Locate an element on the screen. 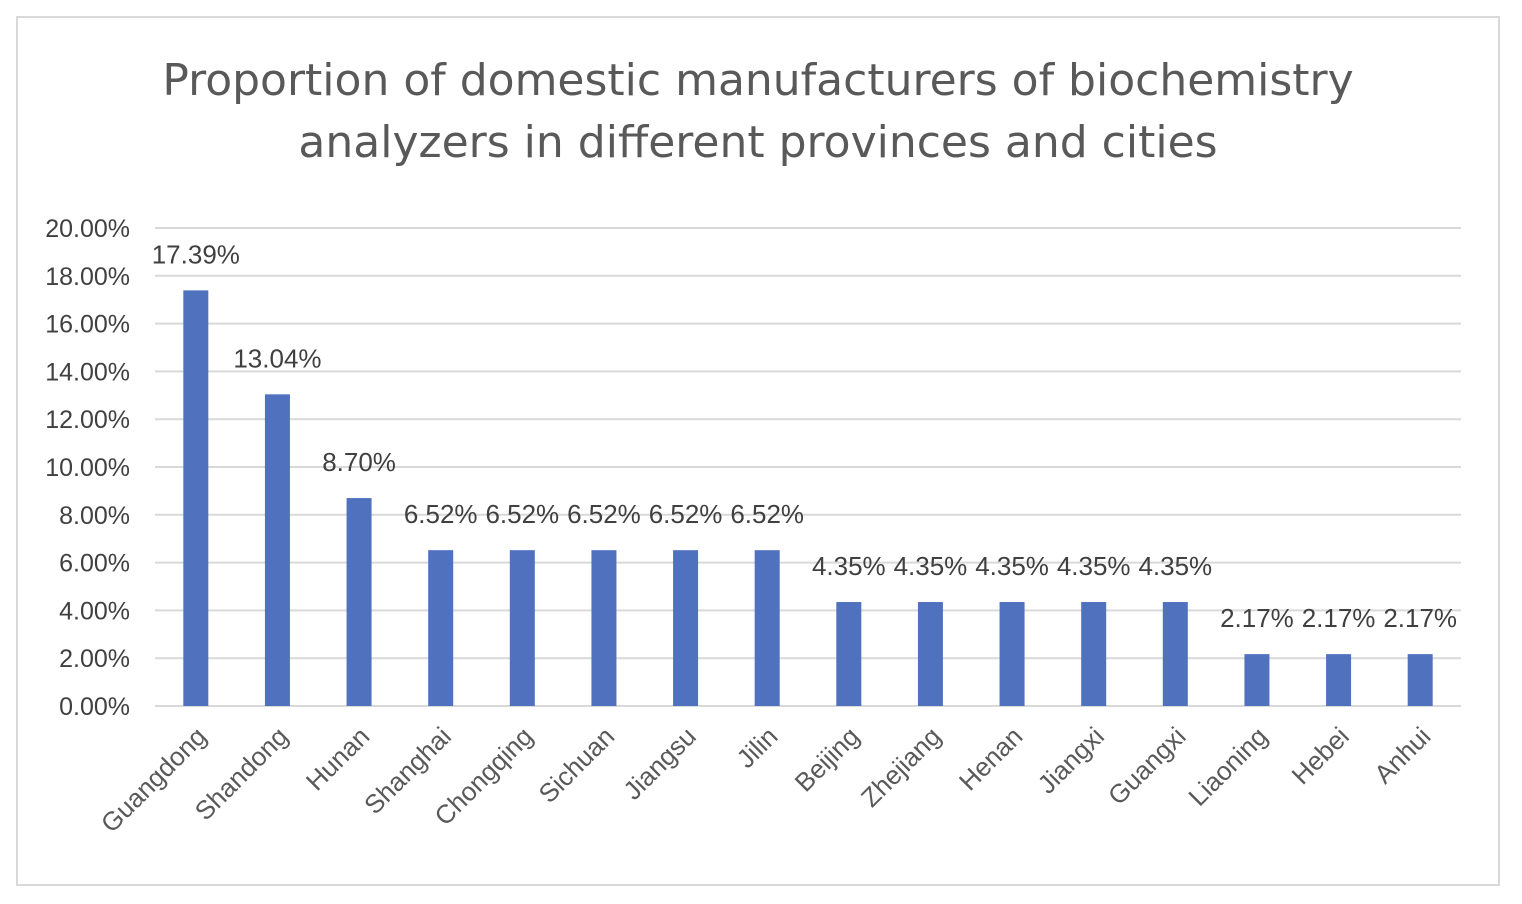 The image size is (1522, 904). y-tick-label: 18.00% is located at coordinates (87, 277).